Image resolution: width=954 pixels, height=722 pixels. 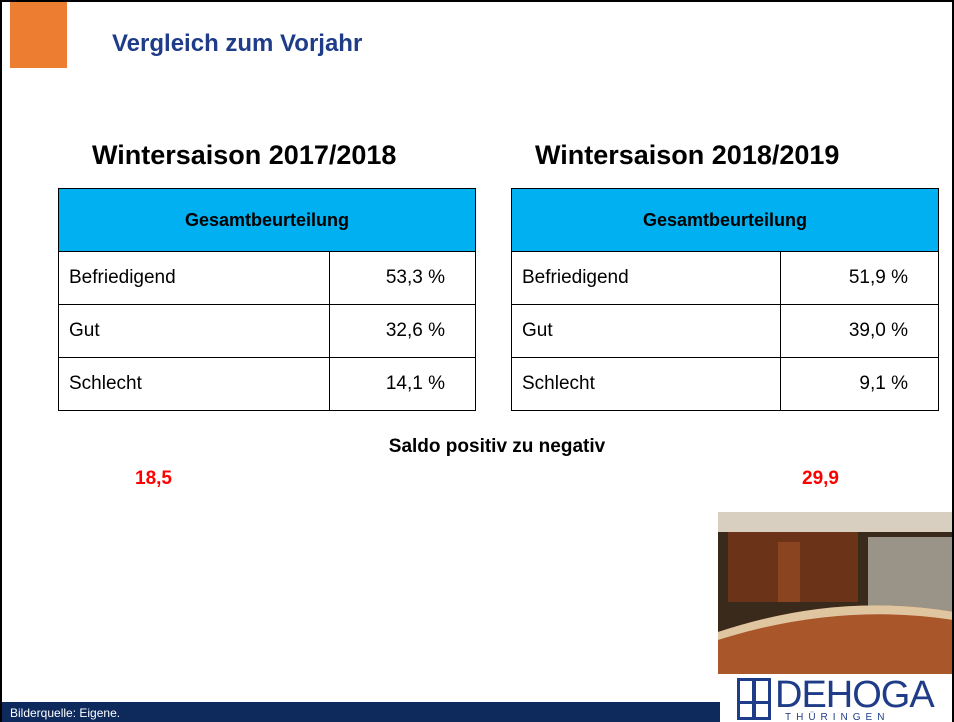 What do you see at coordinates (153, 478) in the screenshot?
I see `saldo-value: 18,5` at bounding box center [153, 478].